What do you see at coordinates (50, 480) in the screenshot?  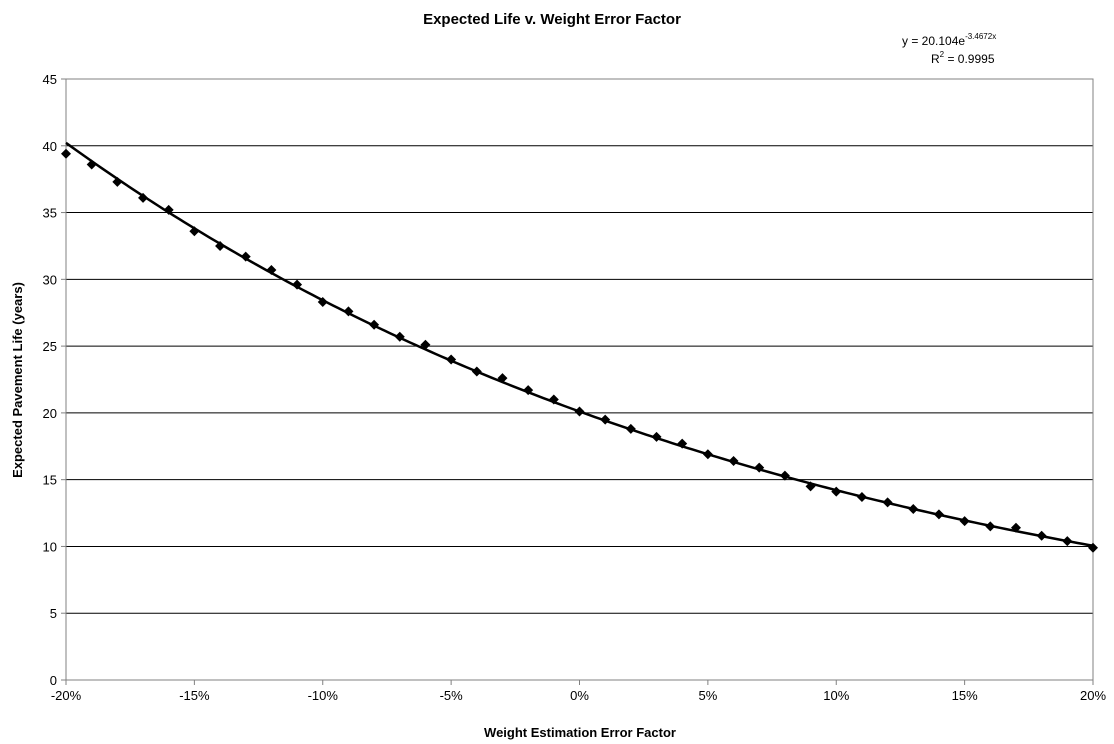 I see `y-tick-label: 15` at bounding box center [50, 480].